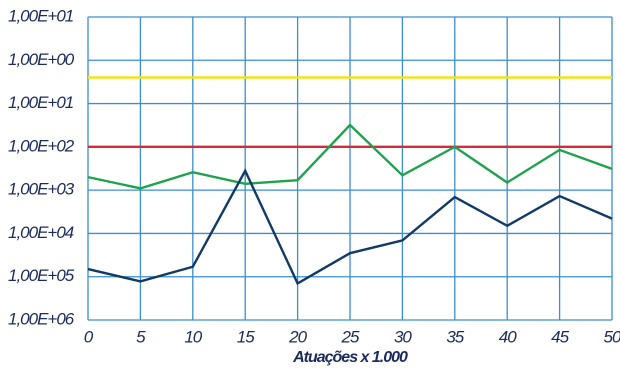 The image size is (620, 371). Describe the element at coordinates (41, 59) in the screenshot. I see `y-tick-label: 1,00E+00` at that location.